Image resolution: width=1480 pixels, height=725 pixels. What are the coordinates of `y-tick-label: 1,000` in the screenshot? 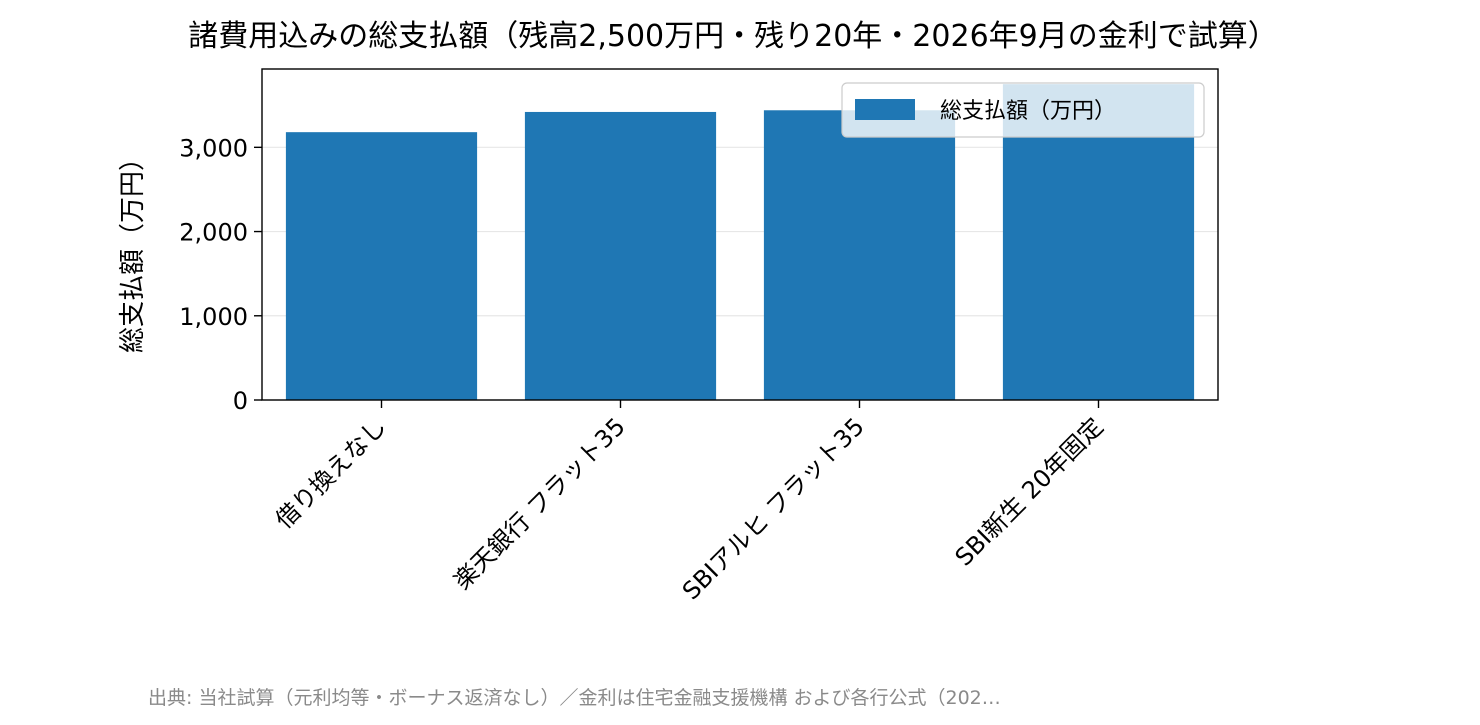 It's located at (213, 317).